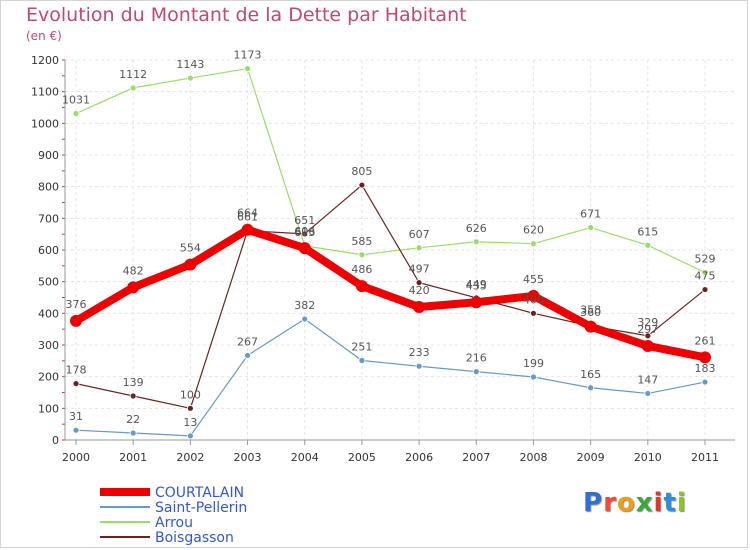  What do you see at coordinates (361, 347) in the screenshot?
I see `data-label: 251` at bounding box center [361, 347].